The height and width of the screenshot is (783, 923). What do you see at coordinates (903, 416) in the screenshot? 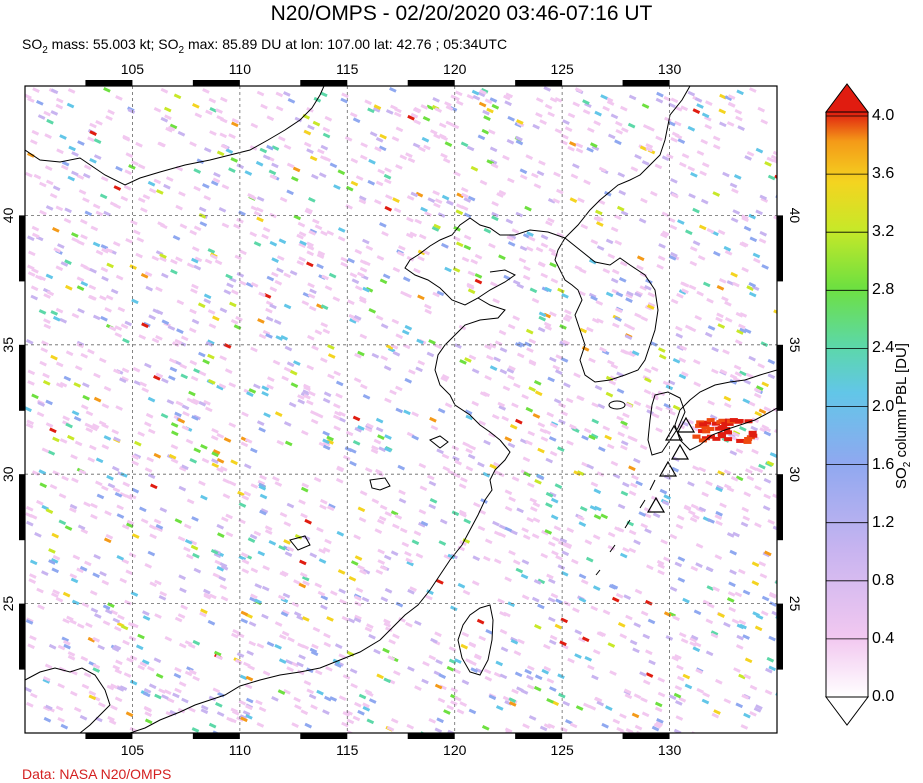
I see `colorbar-title: SO2 column PBL [DU]` at bounding box center [903, 416].